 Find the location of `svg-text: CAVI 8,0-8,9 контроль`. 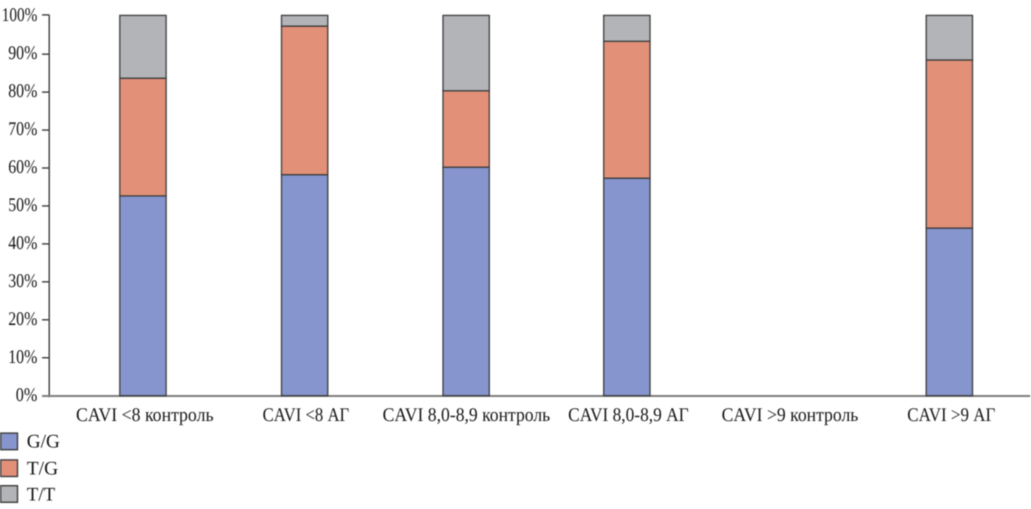

svg-text: CAVI 8,0-8,9 контроль is located at coordinates (467, 415).